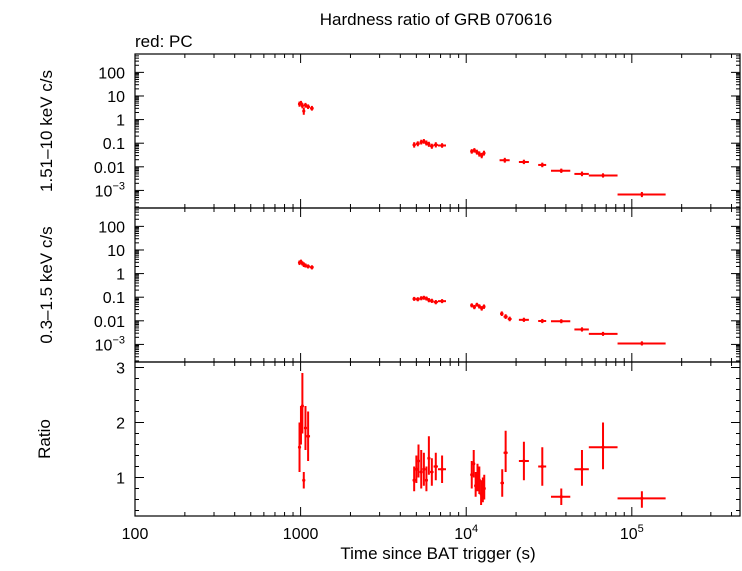 The width and height of the screenshot is (742, 571). Describe the element at coordinates (120, 275) in the screenshot. I see `y-tick-label: 1` at that location.